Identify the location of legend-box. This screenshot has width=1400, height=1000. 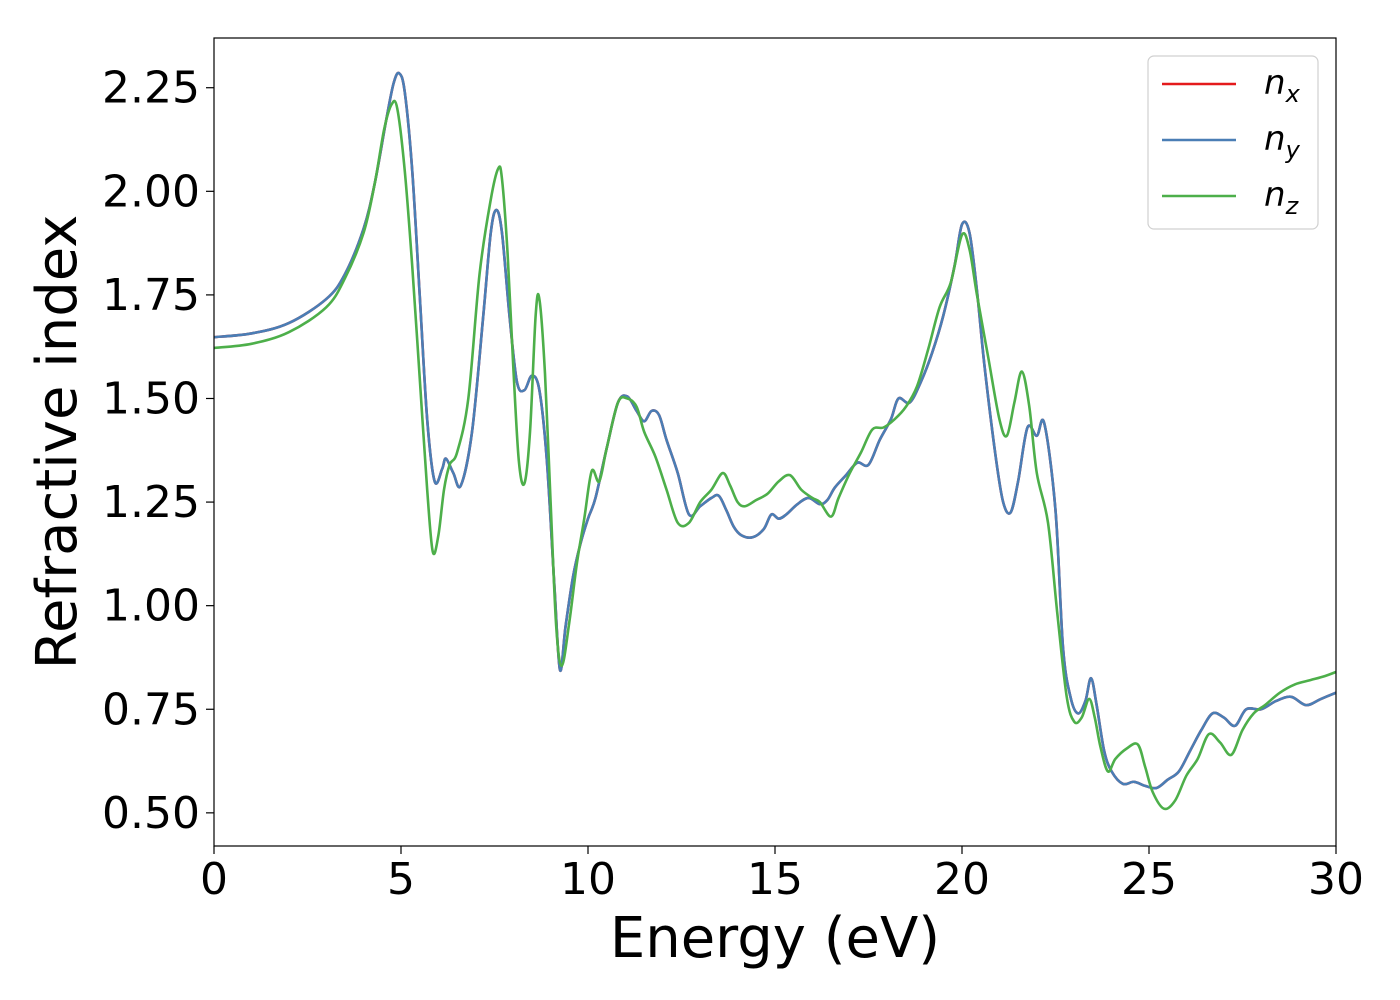
(1233, 142).